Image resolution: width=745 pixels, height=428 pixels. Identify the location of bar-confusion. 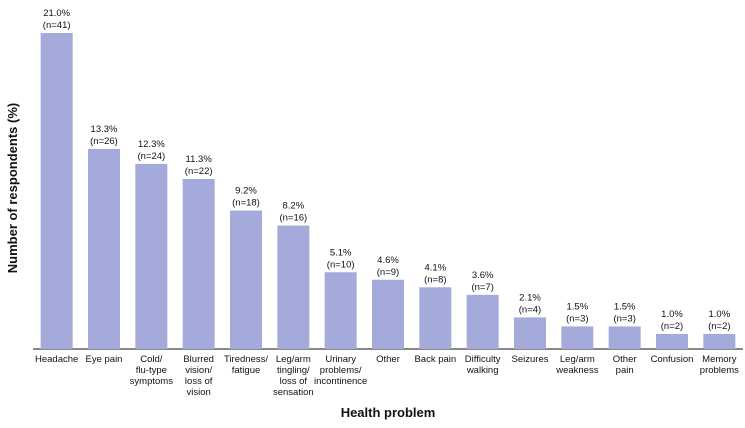
(672, 341).